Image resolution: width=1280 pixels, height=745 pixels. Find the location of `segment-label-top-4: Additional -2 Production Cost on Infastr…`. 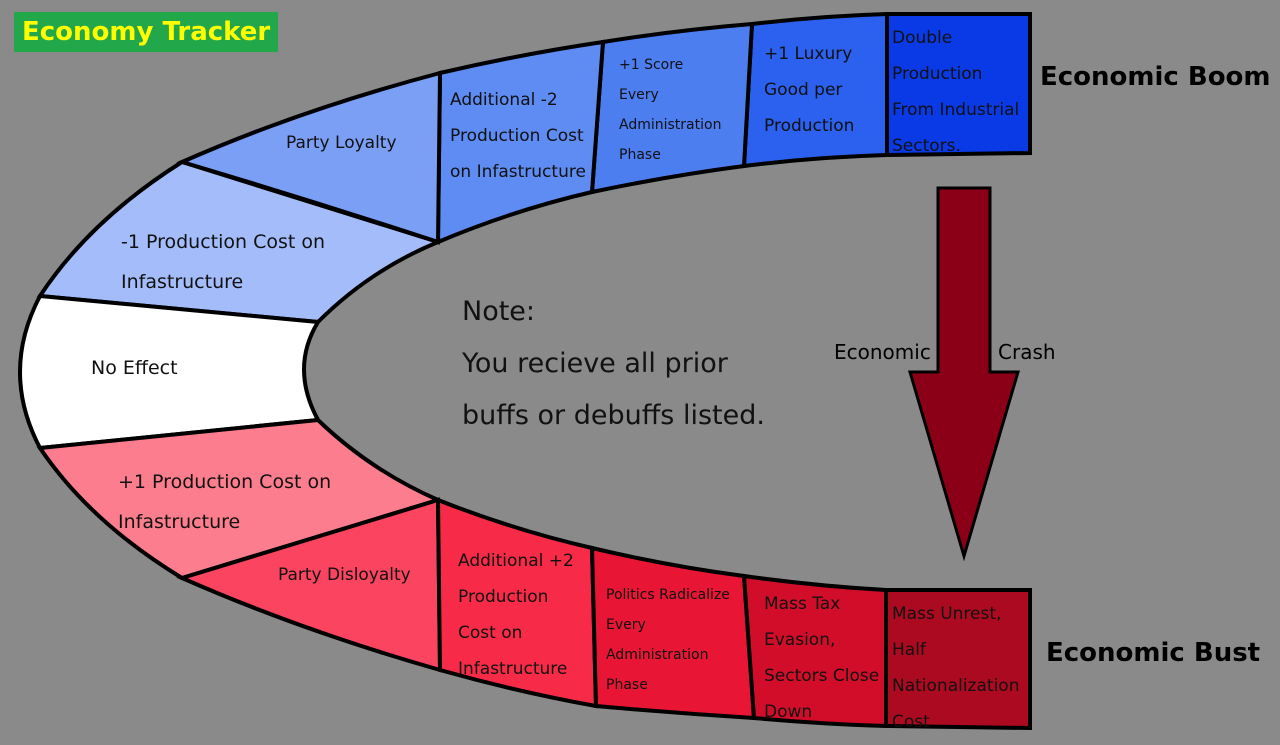

segment-label-top-4: Additional -2 Production Cost on Infastr… is located at coordinates (518, 136).